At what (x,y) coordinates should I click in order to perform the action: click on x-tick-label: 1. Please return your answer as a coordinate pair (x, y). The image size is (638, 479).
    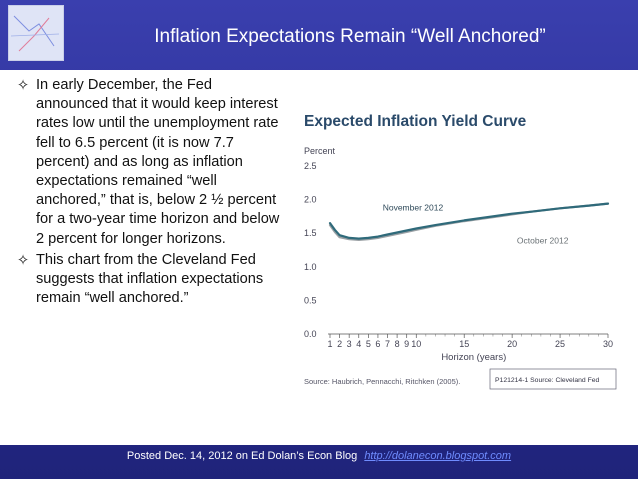
    Looking at the image, I should click on (329, 344).